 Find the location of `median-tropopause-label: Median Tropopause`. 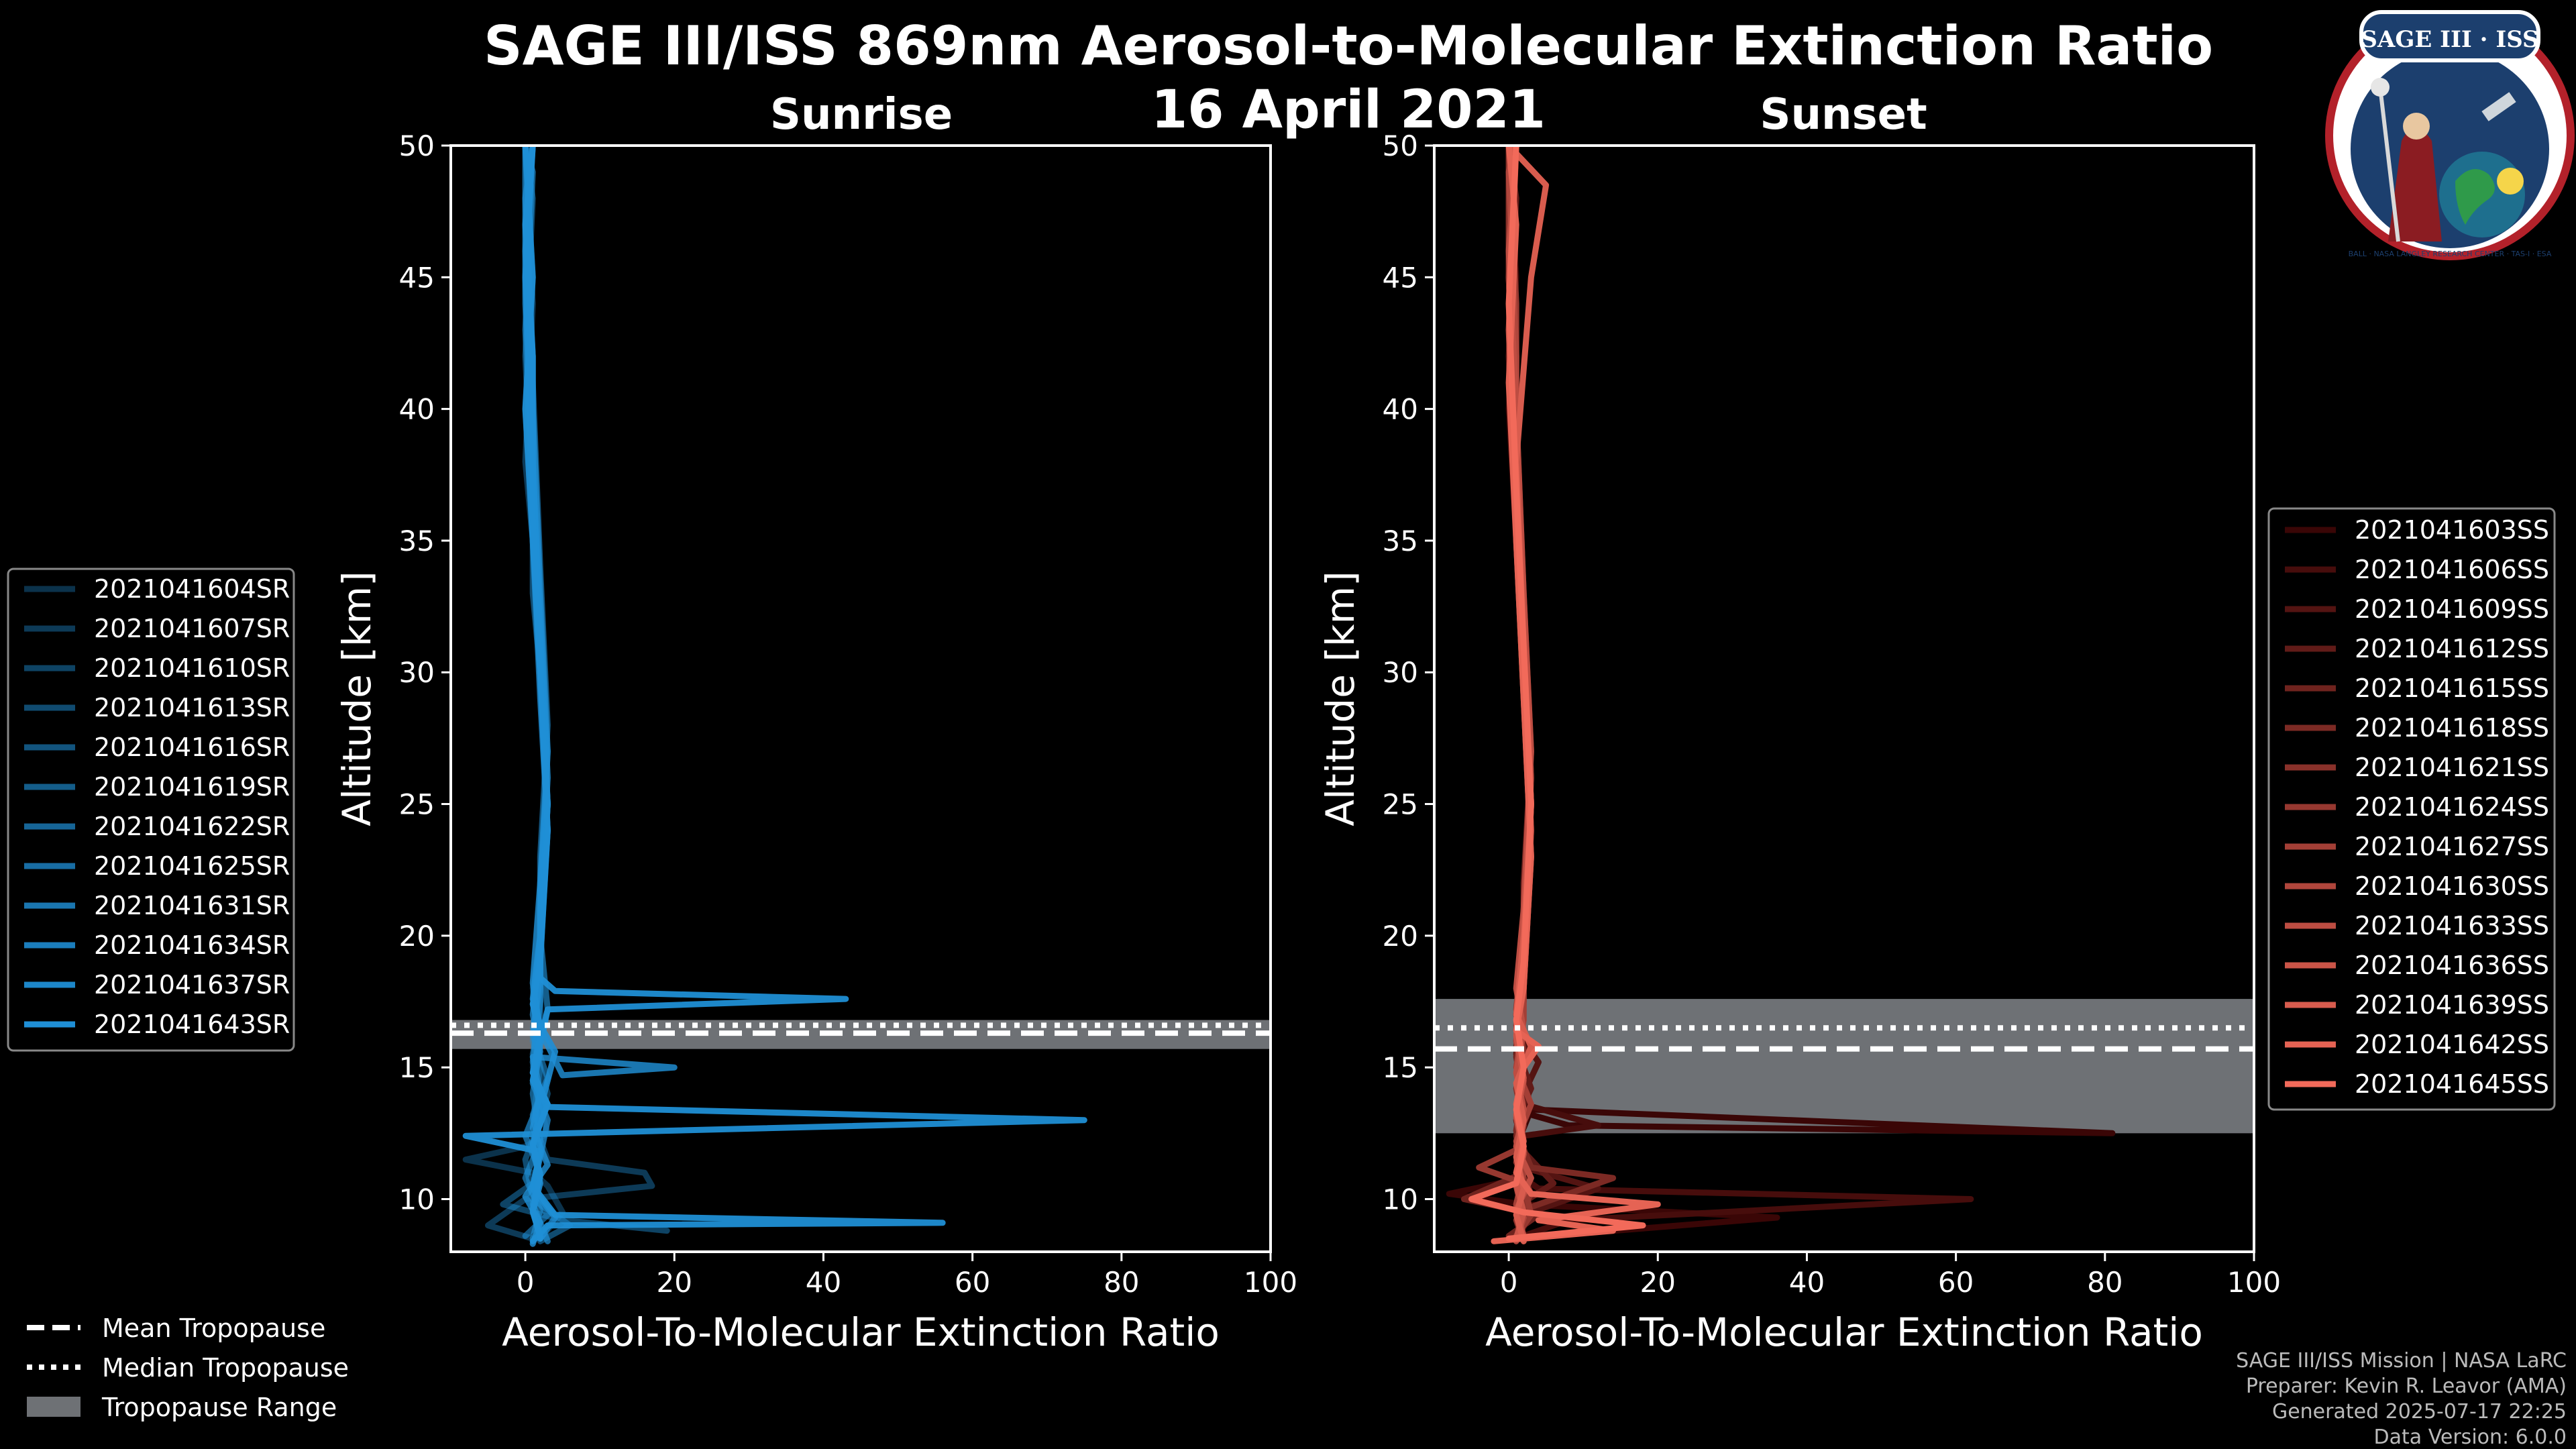

median-tropopause-label: Median Tropopause is located at coordinates (225, 1368).